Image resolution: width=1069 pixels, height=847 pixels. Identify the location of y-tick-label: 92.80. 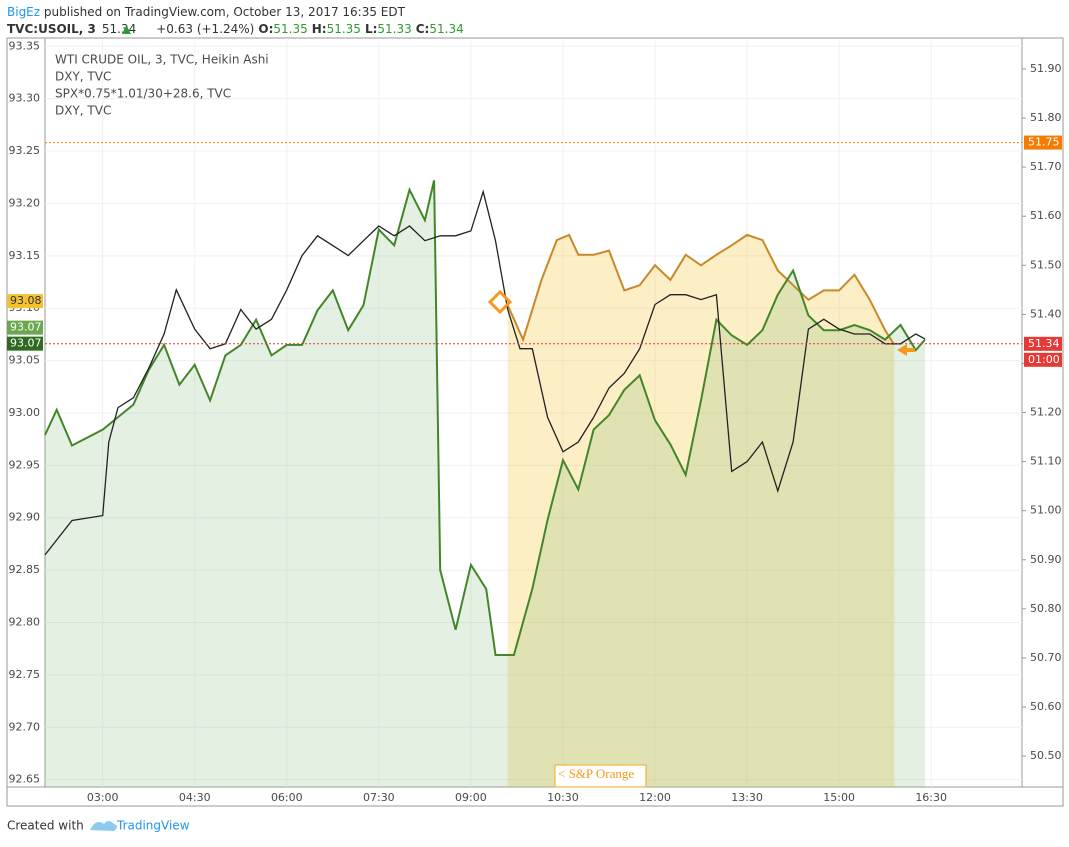
(25, 622).